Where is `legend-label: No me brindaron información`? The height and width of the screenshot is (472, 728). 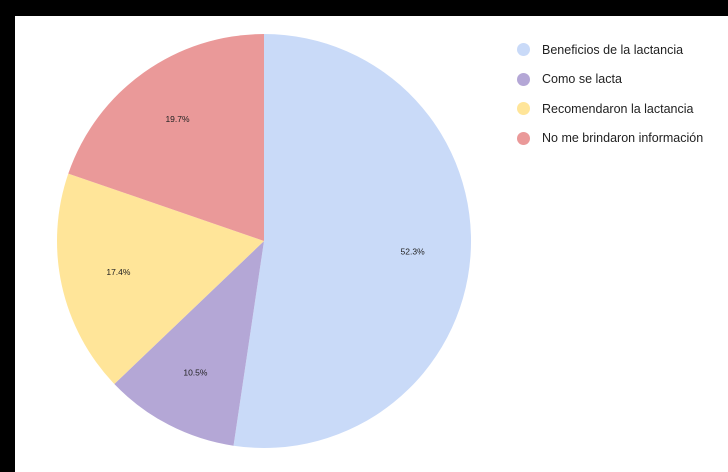
legend-label: No me brindaron información is located at coordinates (623, 138).